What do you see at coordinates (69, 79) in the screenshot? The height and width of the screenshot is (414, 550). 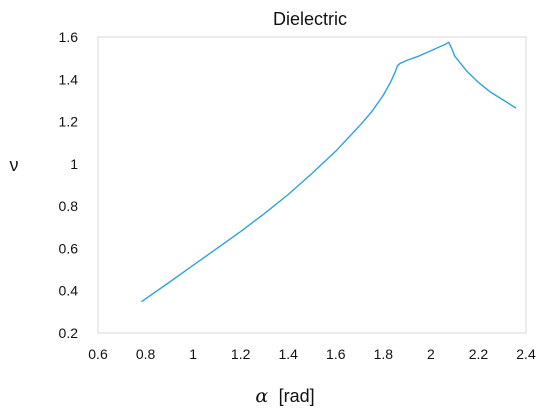 I see `y-tick-label: 1.4` at bounding box center [69, 79].